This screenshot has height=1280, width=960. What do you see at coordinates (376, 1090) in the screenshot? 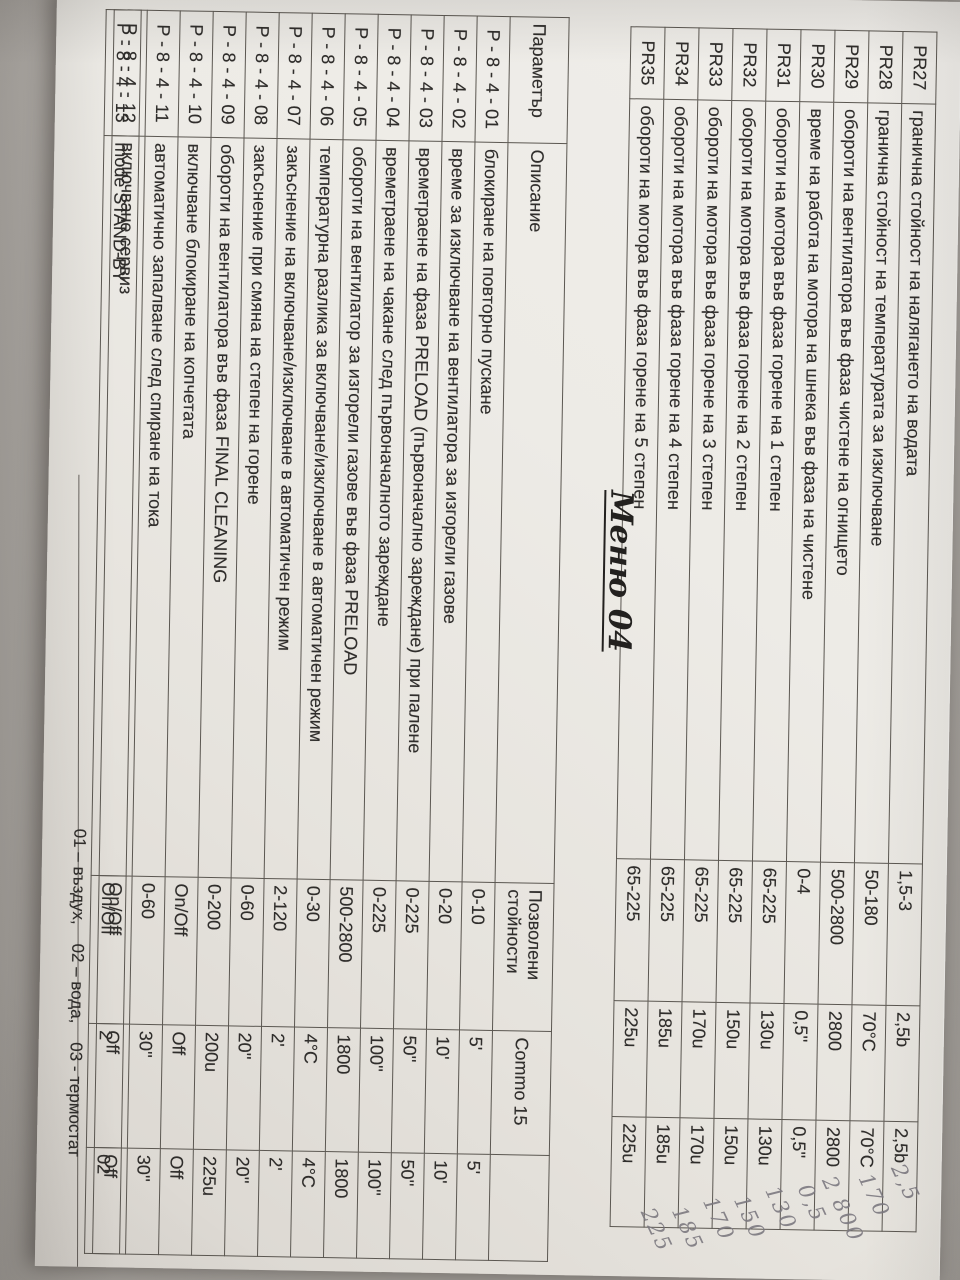
I see `cell-val1: 100''` at bounding box center [376, 1090].